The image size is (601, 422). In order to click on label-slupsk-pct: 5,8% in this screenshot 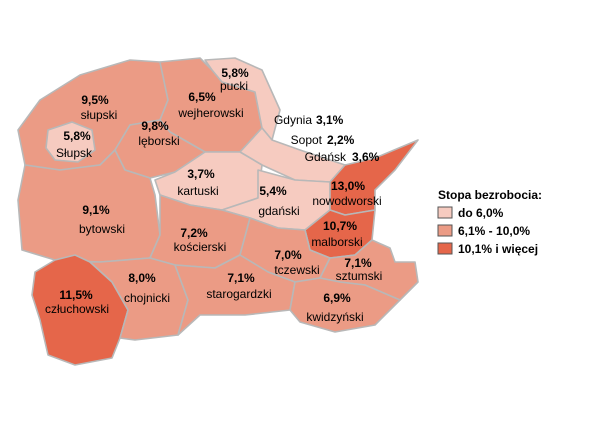, I will do `click(77, 136)`.